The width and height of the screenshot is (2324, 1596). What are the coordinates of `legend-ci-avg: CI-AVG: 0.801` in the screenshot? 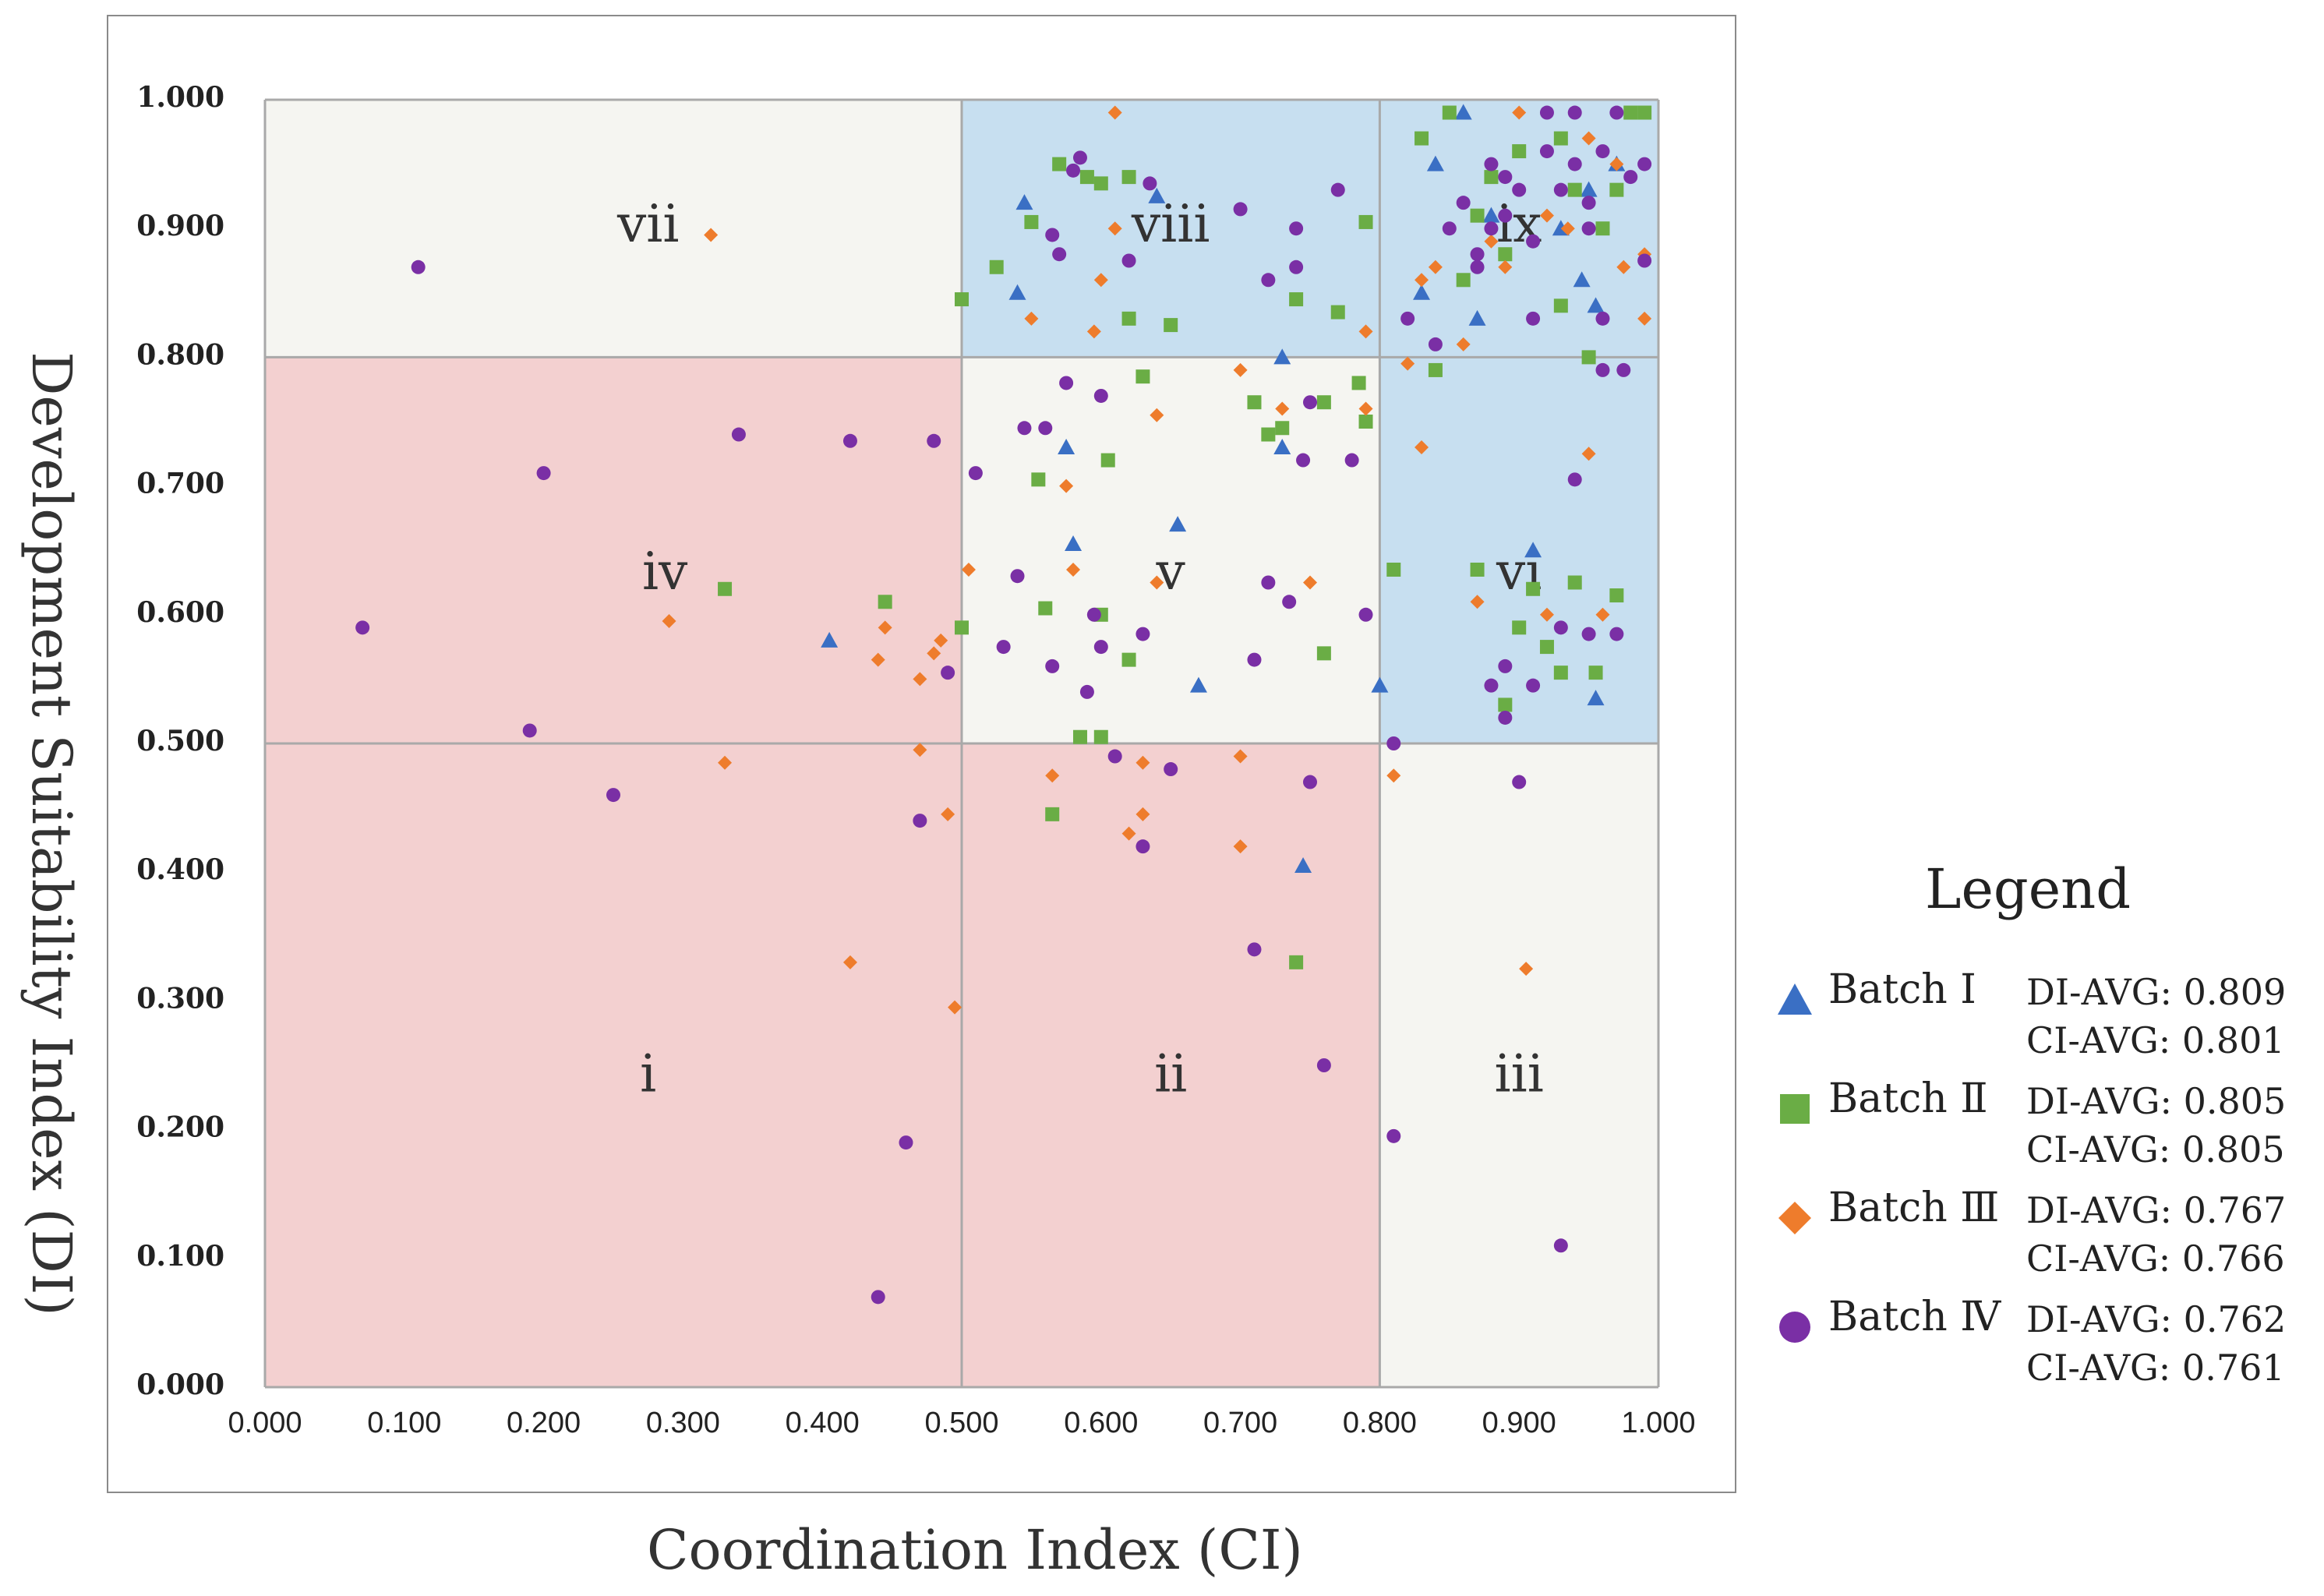 It's located at (2155, 1040).